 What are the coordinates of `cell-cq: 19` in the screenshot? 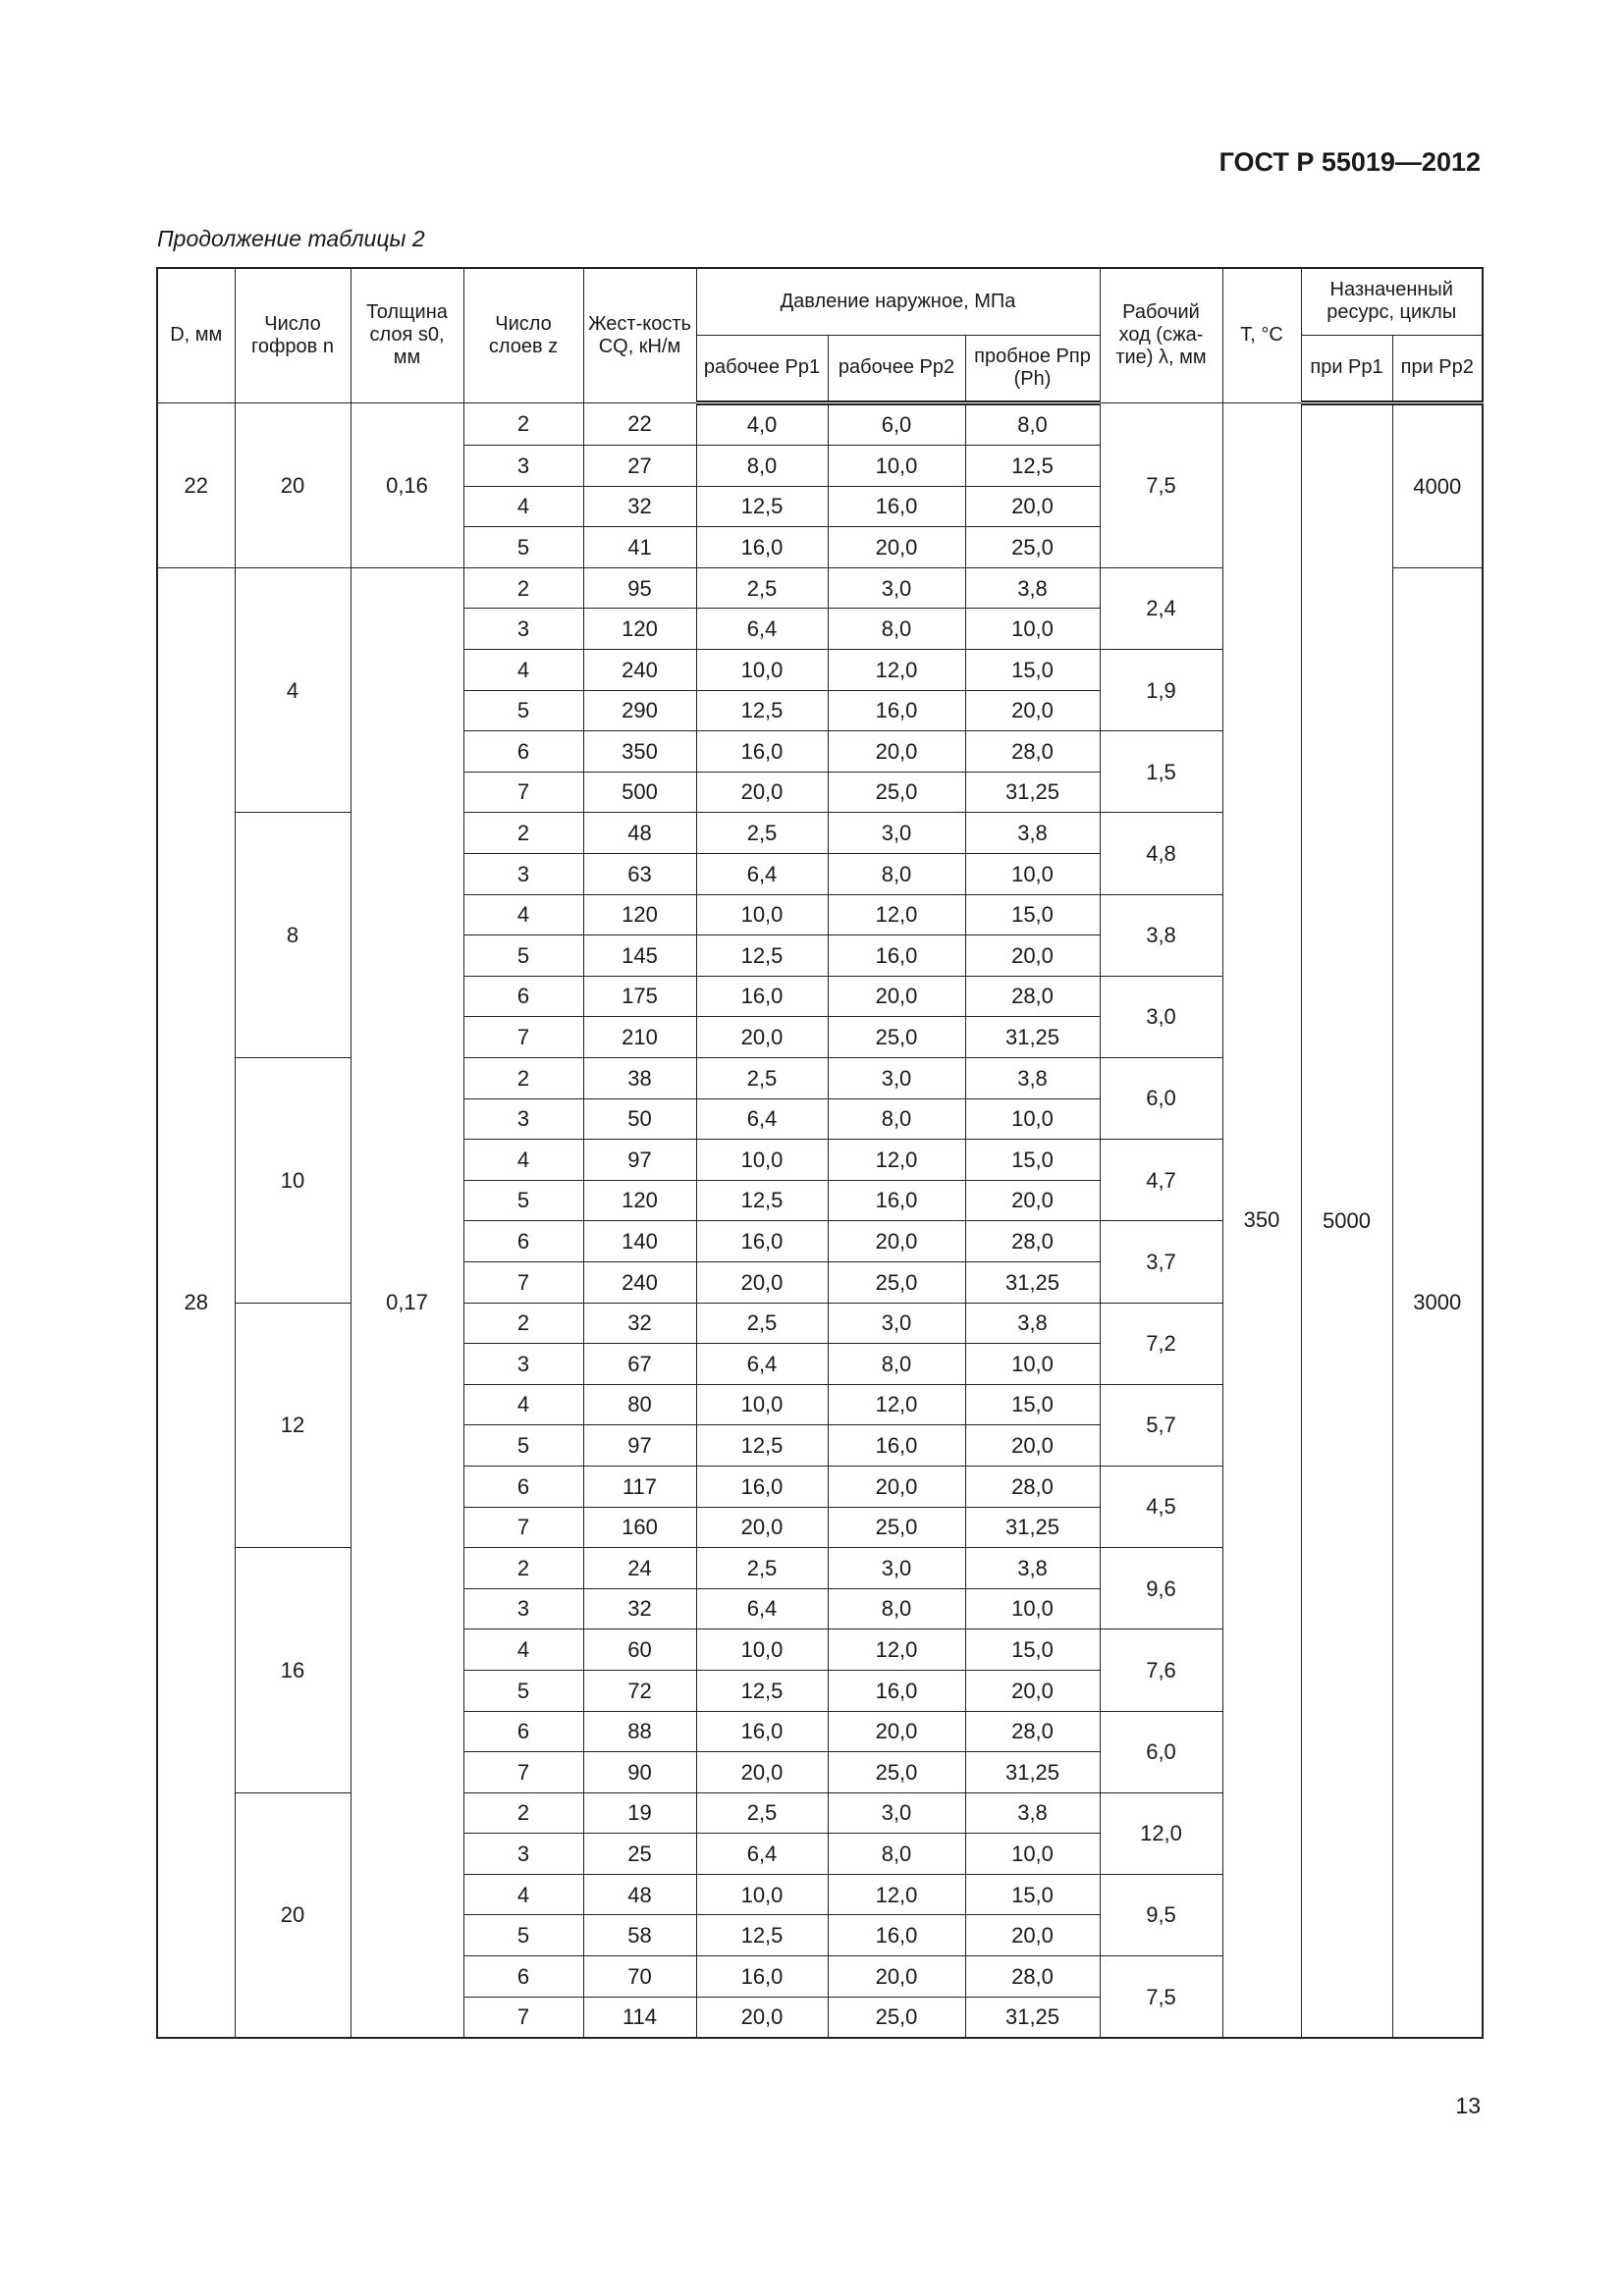 It's located at (639, 1813).